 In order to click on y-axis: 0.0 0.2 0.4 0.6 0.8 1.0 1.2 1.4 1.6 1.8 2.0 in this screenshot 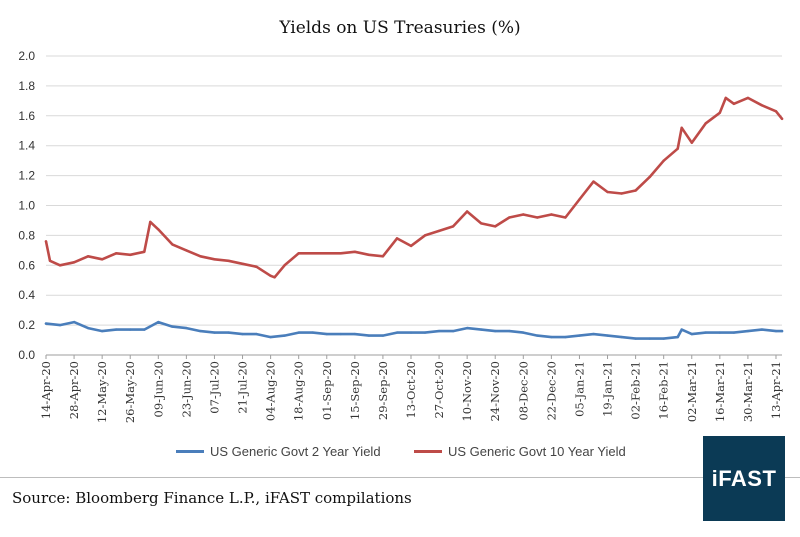, I will do `click(26, 205)`.